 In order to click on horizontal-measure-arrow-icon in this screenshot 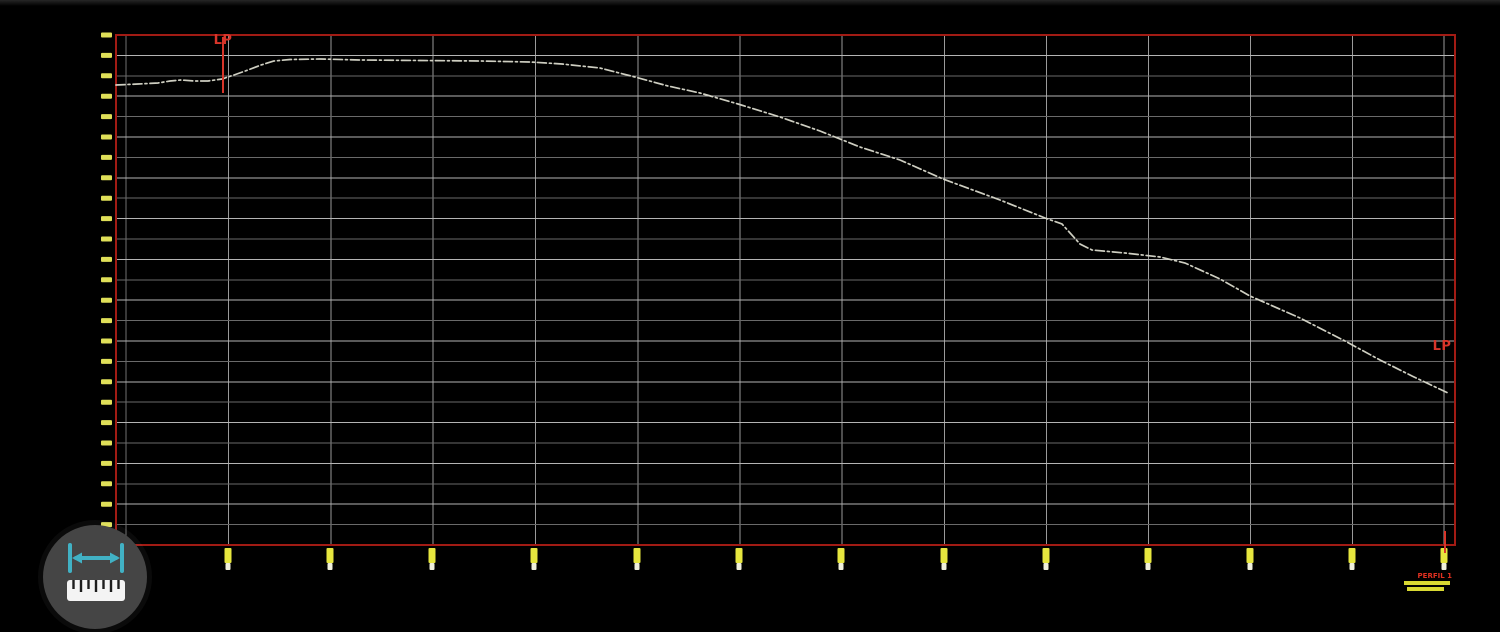, I will do `click(96, 558)`.